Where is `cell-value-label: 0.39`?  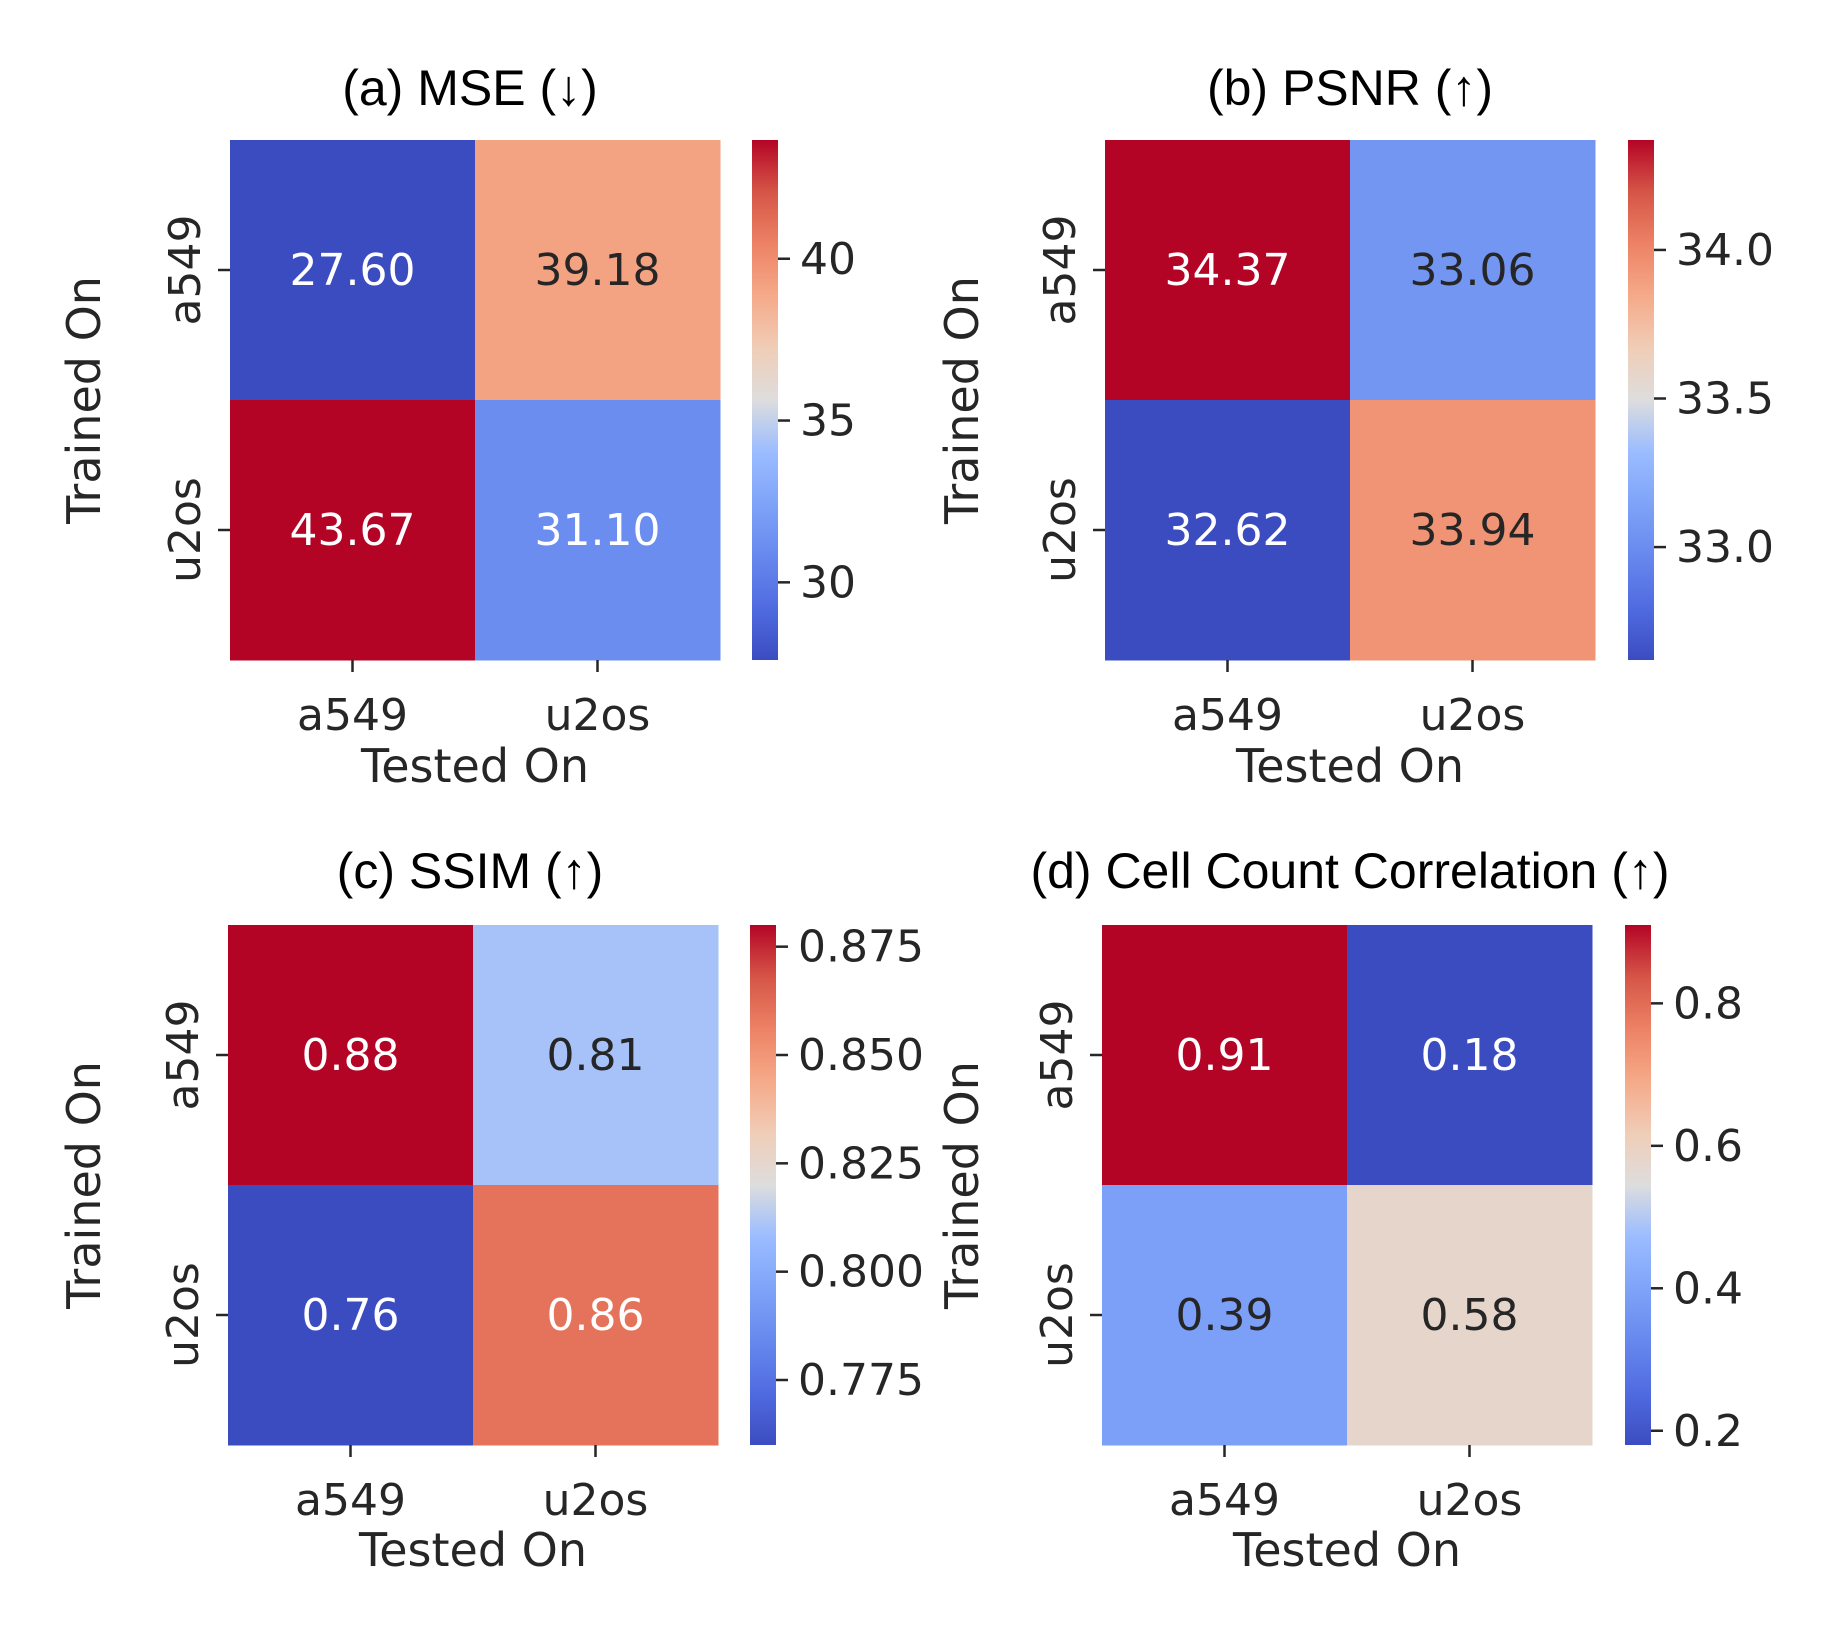
cell-value-label: 0.39 is located at coordinates (1225, 1315).